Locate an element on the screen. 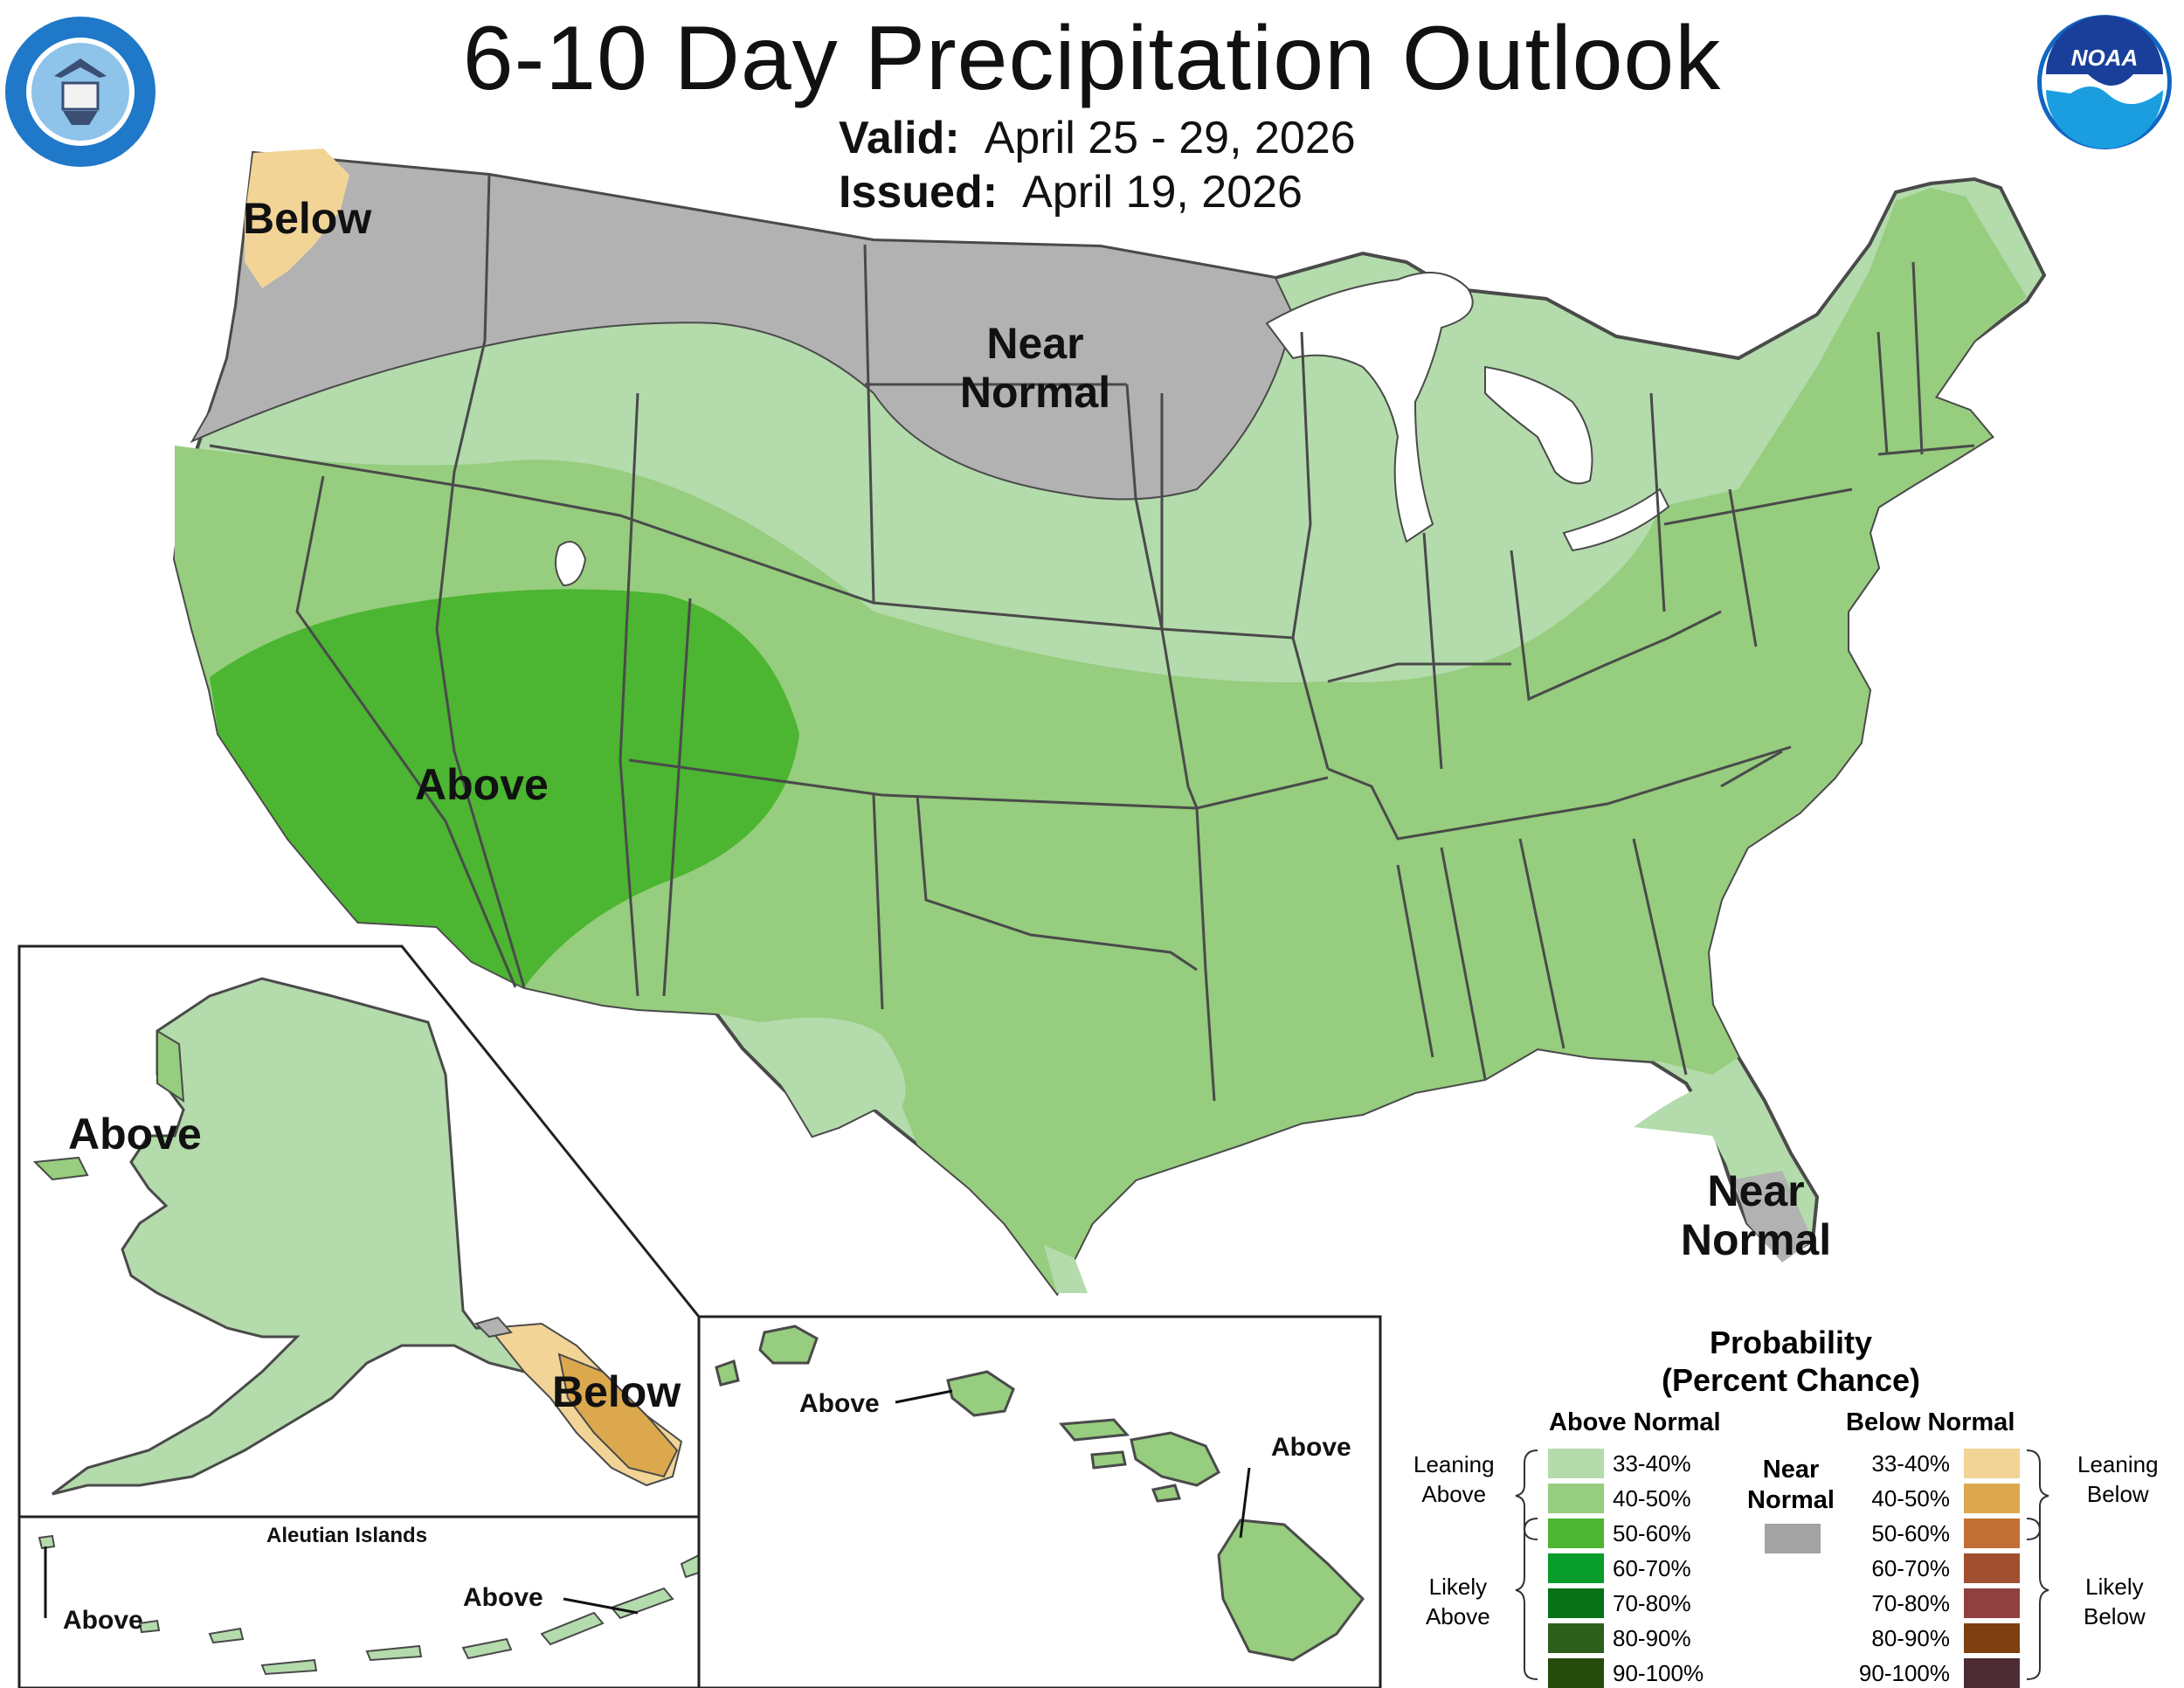  legend-leaning-above-line2: Above is located at coordinates (1454, 1493).